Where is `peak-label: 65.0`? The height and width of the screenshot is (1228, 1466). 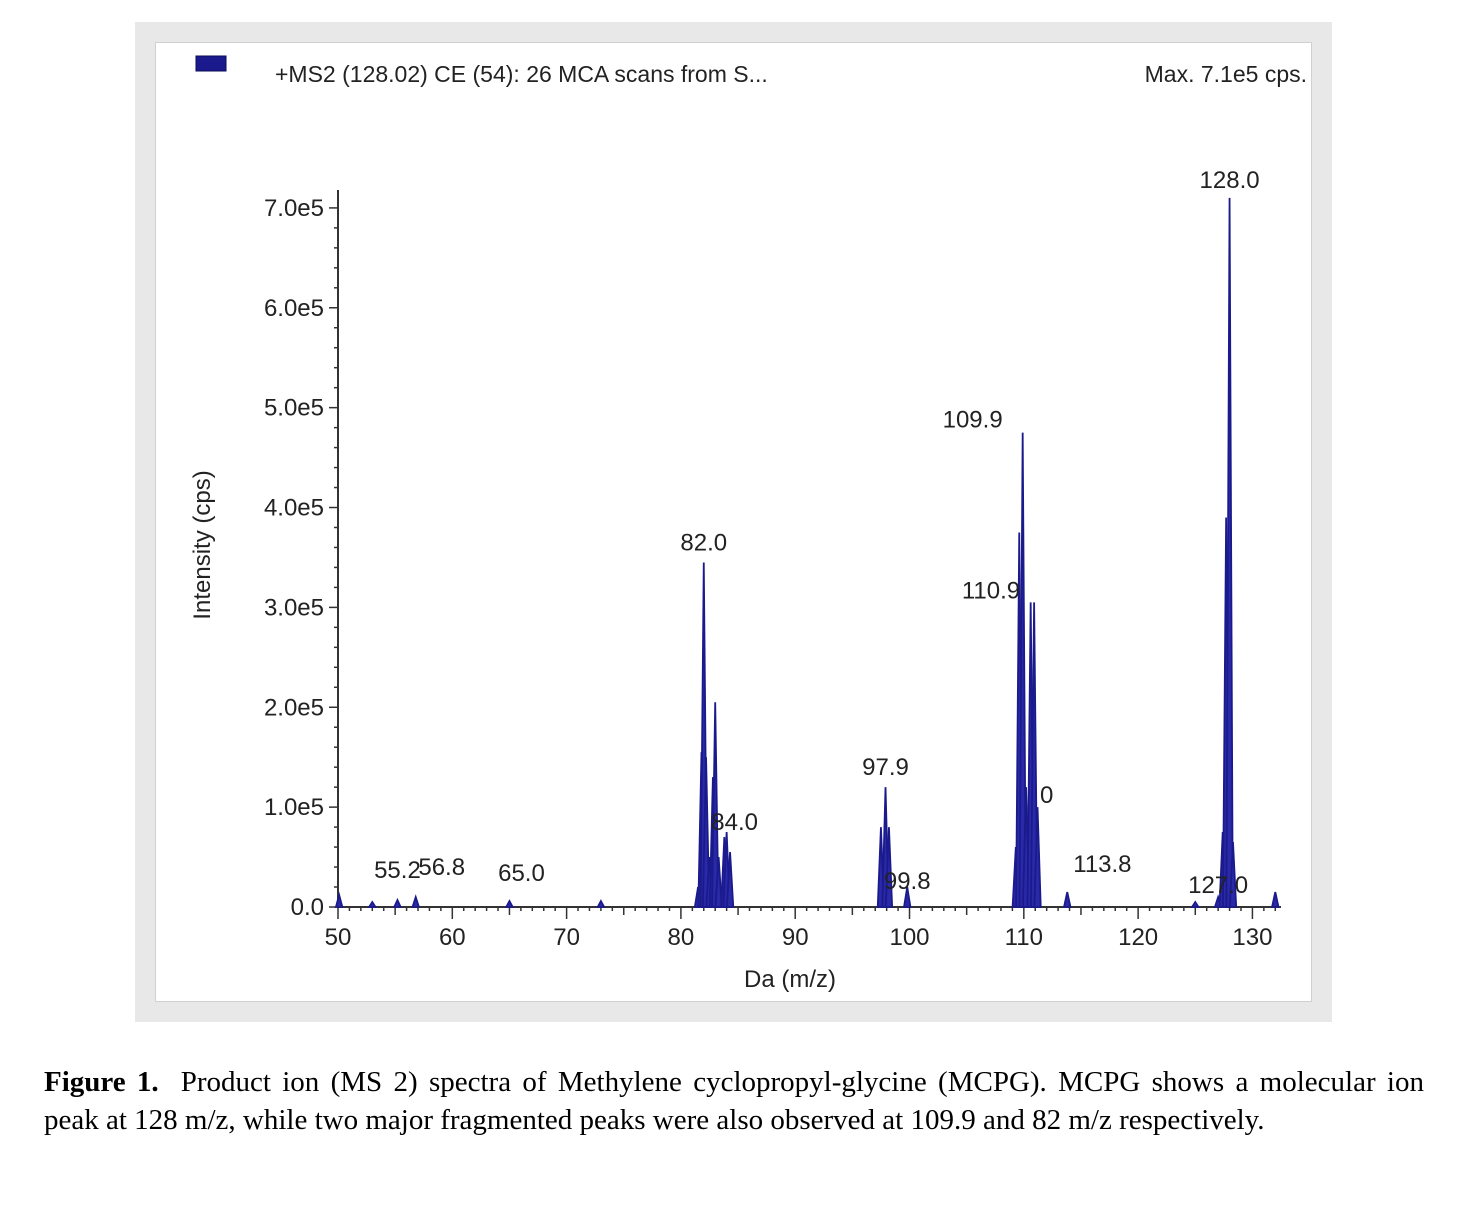 peak-label: 65.0 is located at coordinates (521, 873).